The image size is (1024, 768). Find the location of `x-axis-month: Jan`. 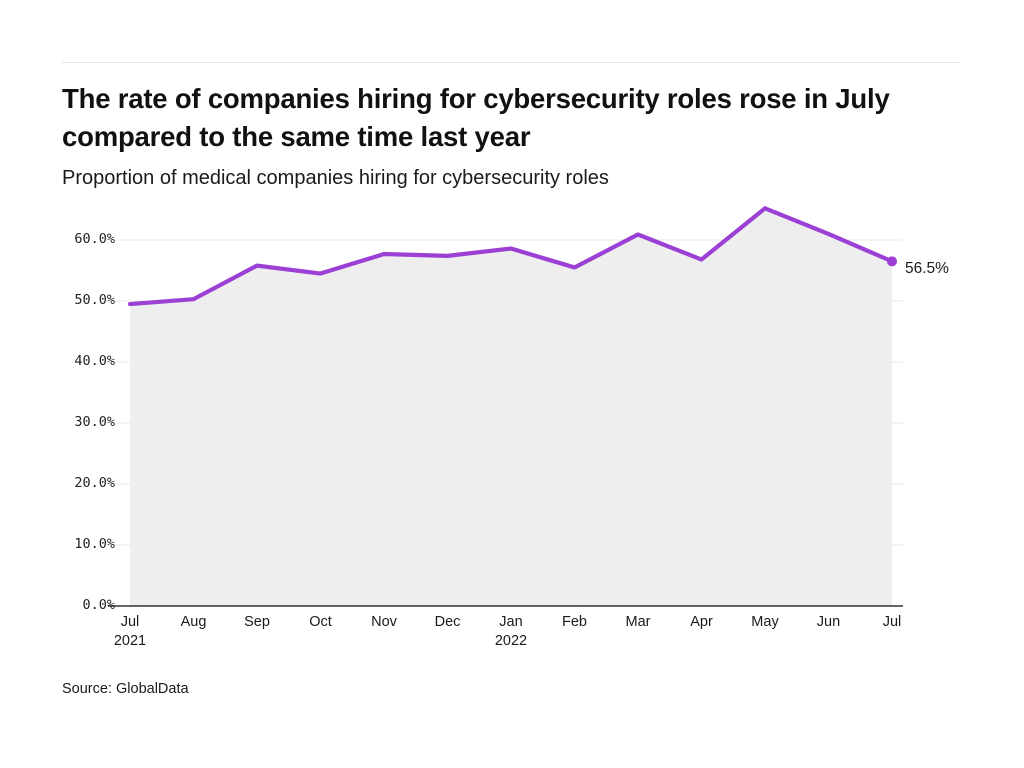

x-axis-month: Jan is located at coordinates (511, 622).